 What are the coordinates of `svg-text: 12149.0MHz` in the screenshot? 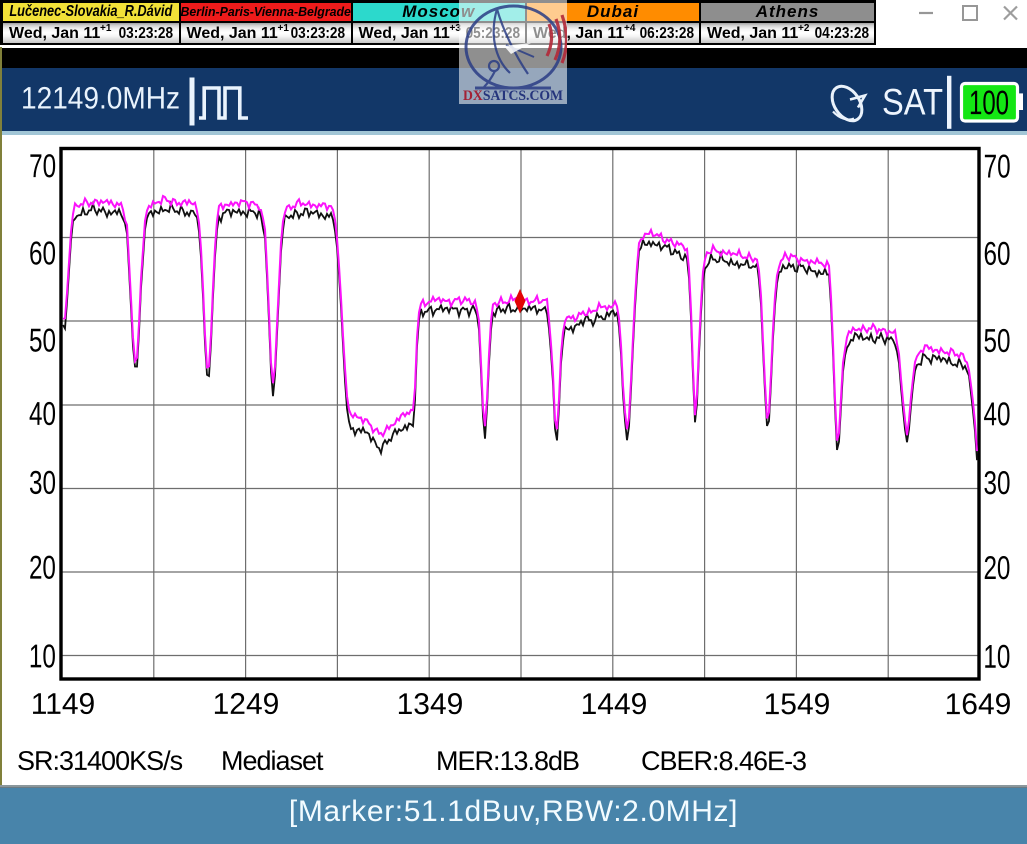 It's located at (100, 97).